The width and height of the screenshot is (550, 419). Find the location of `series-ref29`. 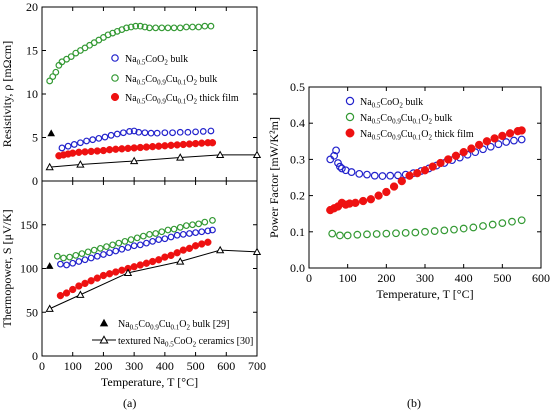

series-ref29 is located at coordinates (49, 265).